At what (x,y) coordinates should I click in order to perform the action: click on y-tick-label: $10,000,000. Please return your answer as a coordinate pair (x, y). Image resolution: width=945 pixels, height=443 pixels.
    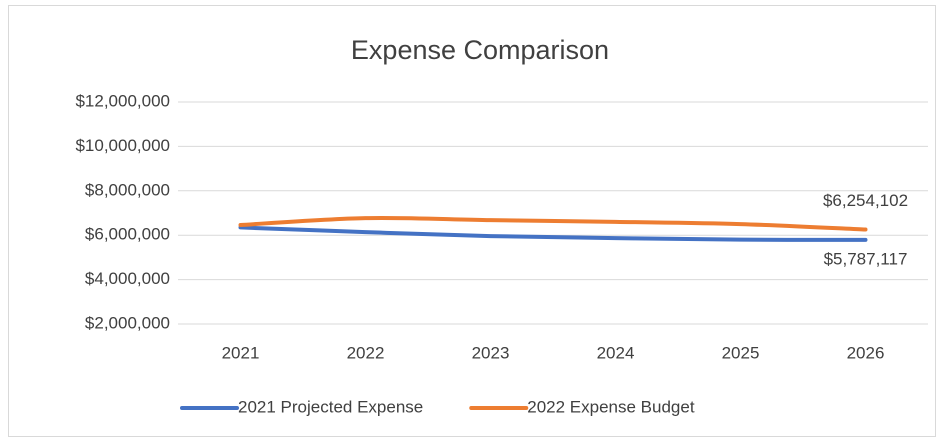
    Looking at the image, I should click on (122, 145).